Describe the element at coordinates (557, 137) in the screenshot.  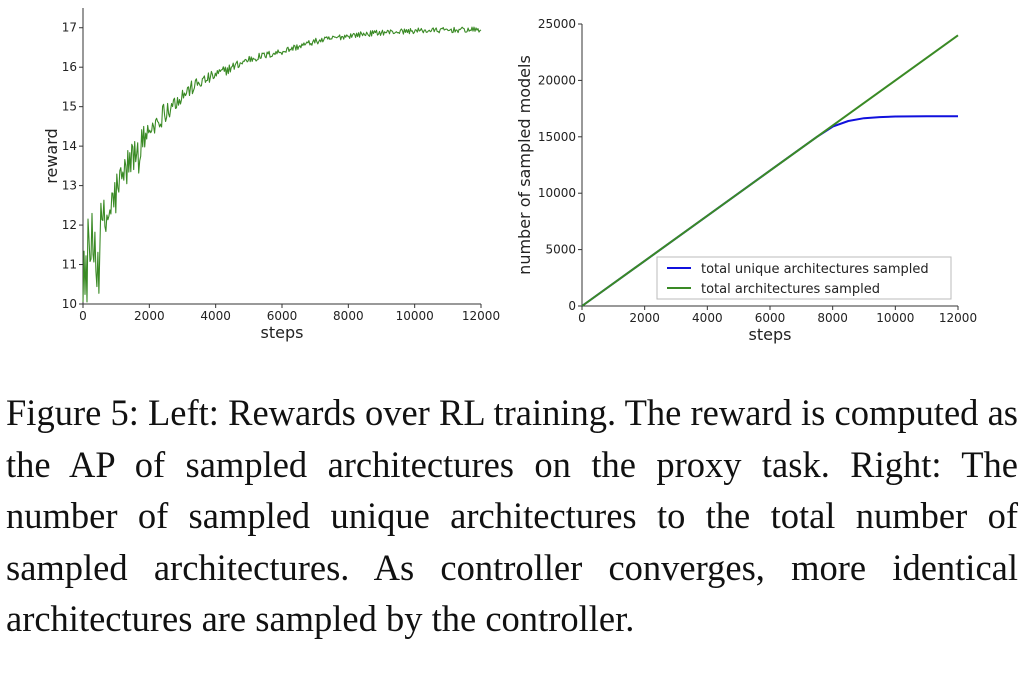
I see `y-tick-label: 15000` at that location.